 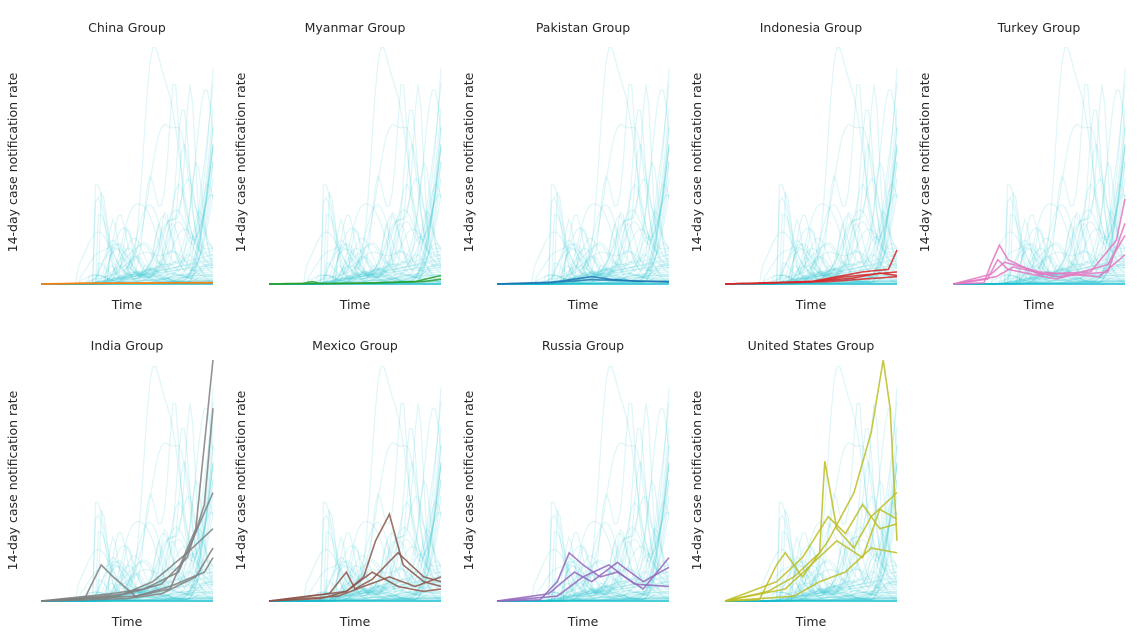 What do you see at coordinates (583, 345) in the screenshot?
I see `panel-title: Russia Group` at bounding box center [583, 345].